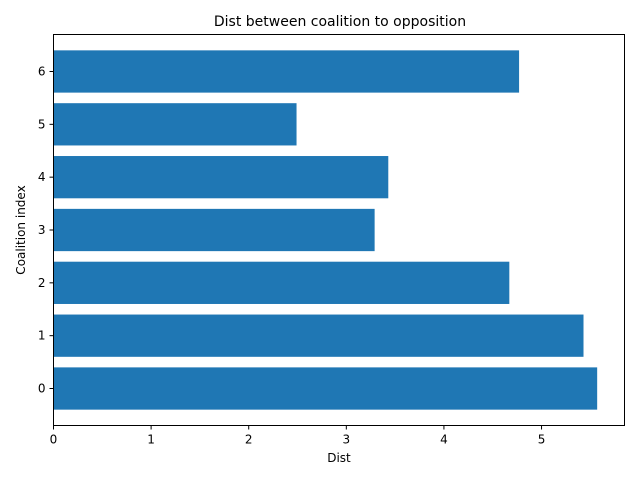 The width and height of the screenshot is (640, 480). Describe the element at coordinates (42, 71) in the screenshot. I see `y-tick-label: 6` at that location.